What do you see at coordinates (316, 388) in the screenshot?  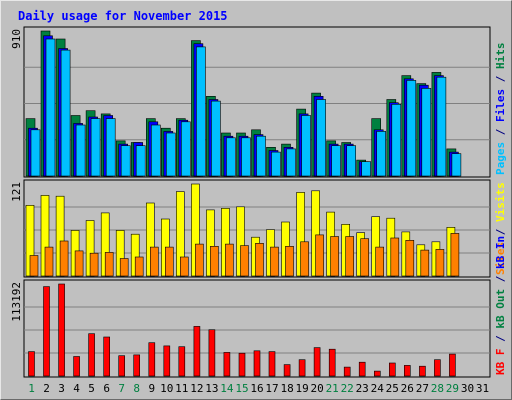 I see `x-tick-label-20: 20` at bounding box center [316, 388].